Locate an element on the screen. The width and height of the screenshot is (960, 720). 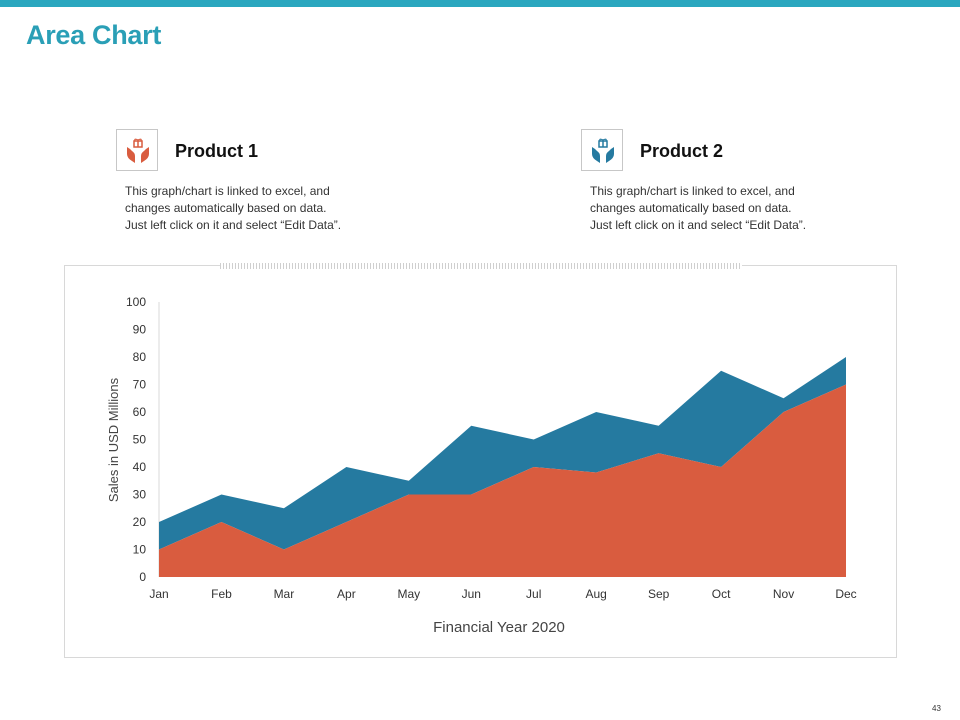
product-2-desc-line: changes automatically based on data. is located at coordinates (691, 208).